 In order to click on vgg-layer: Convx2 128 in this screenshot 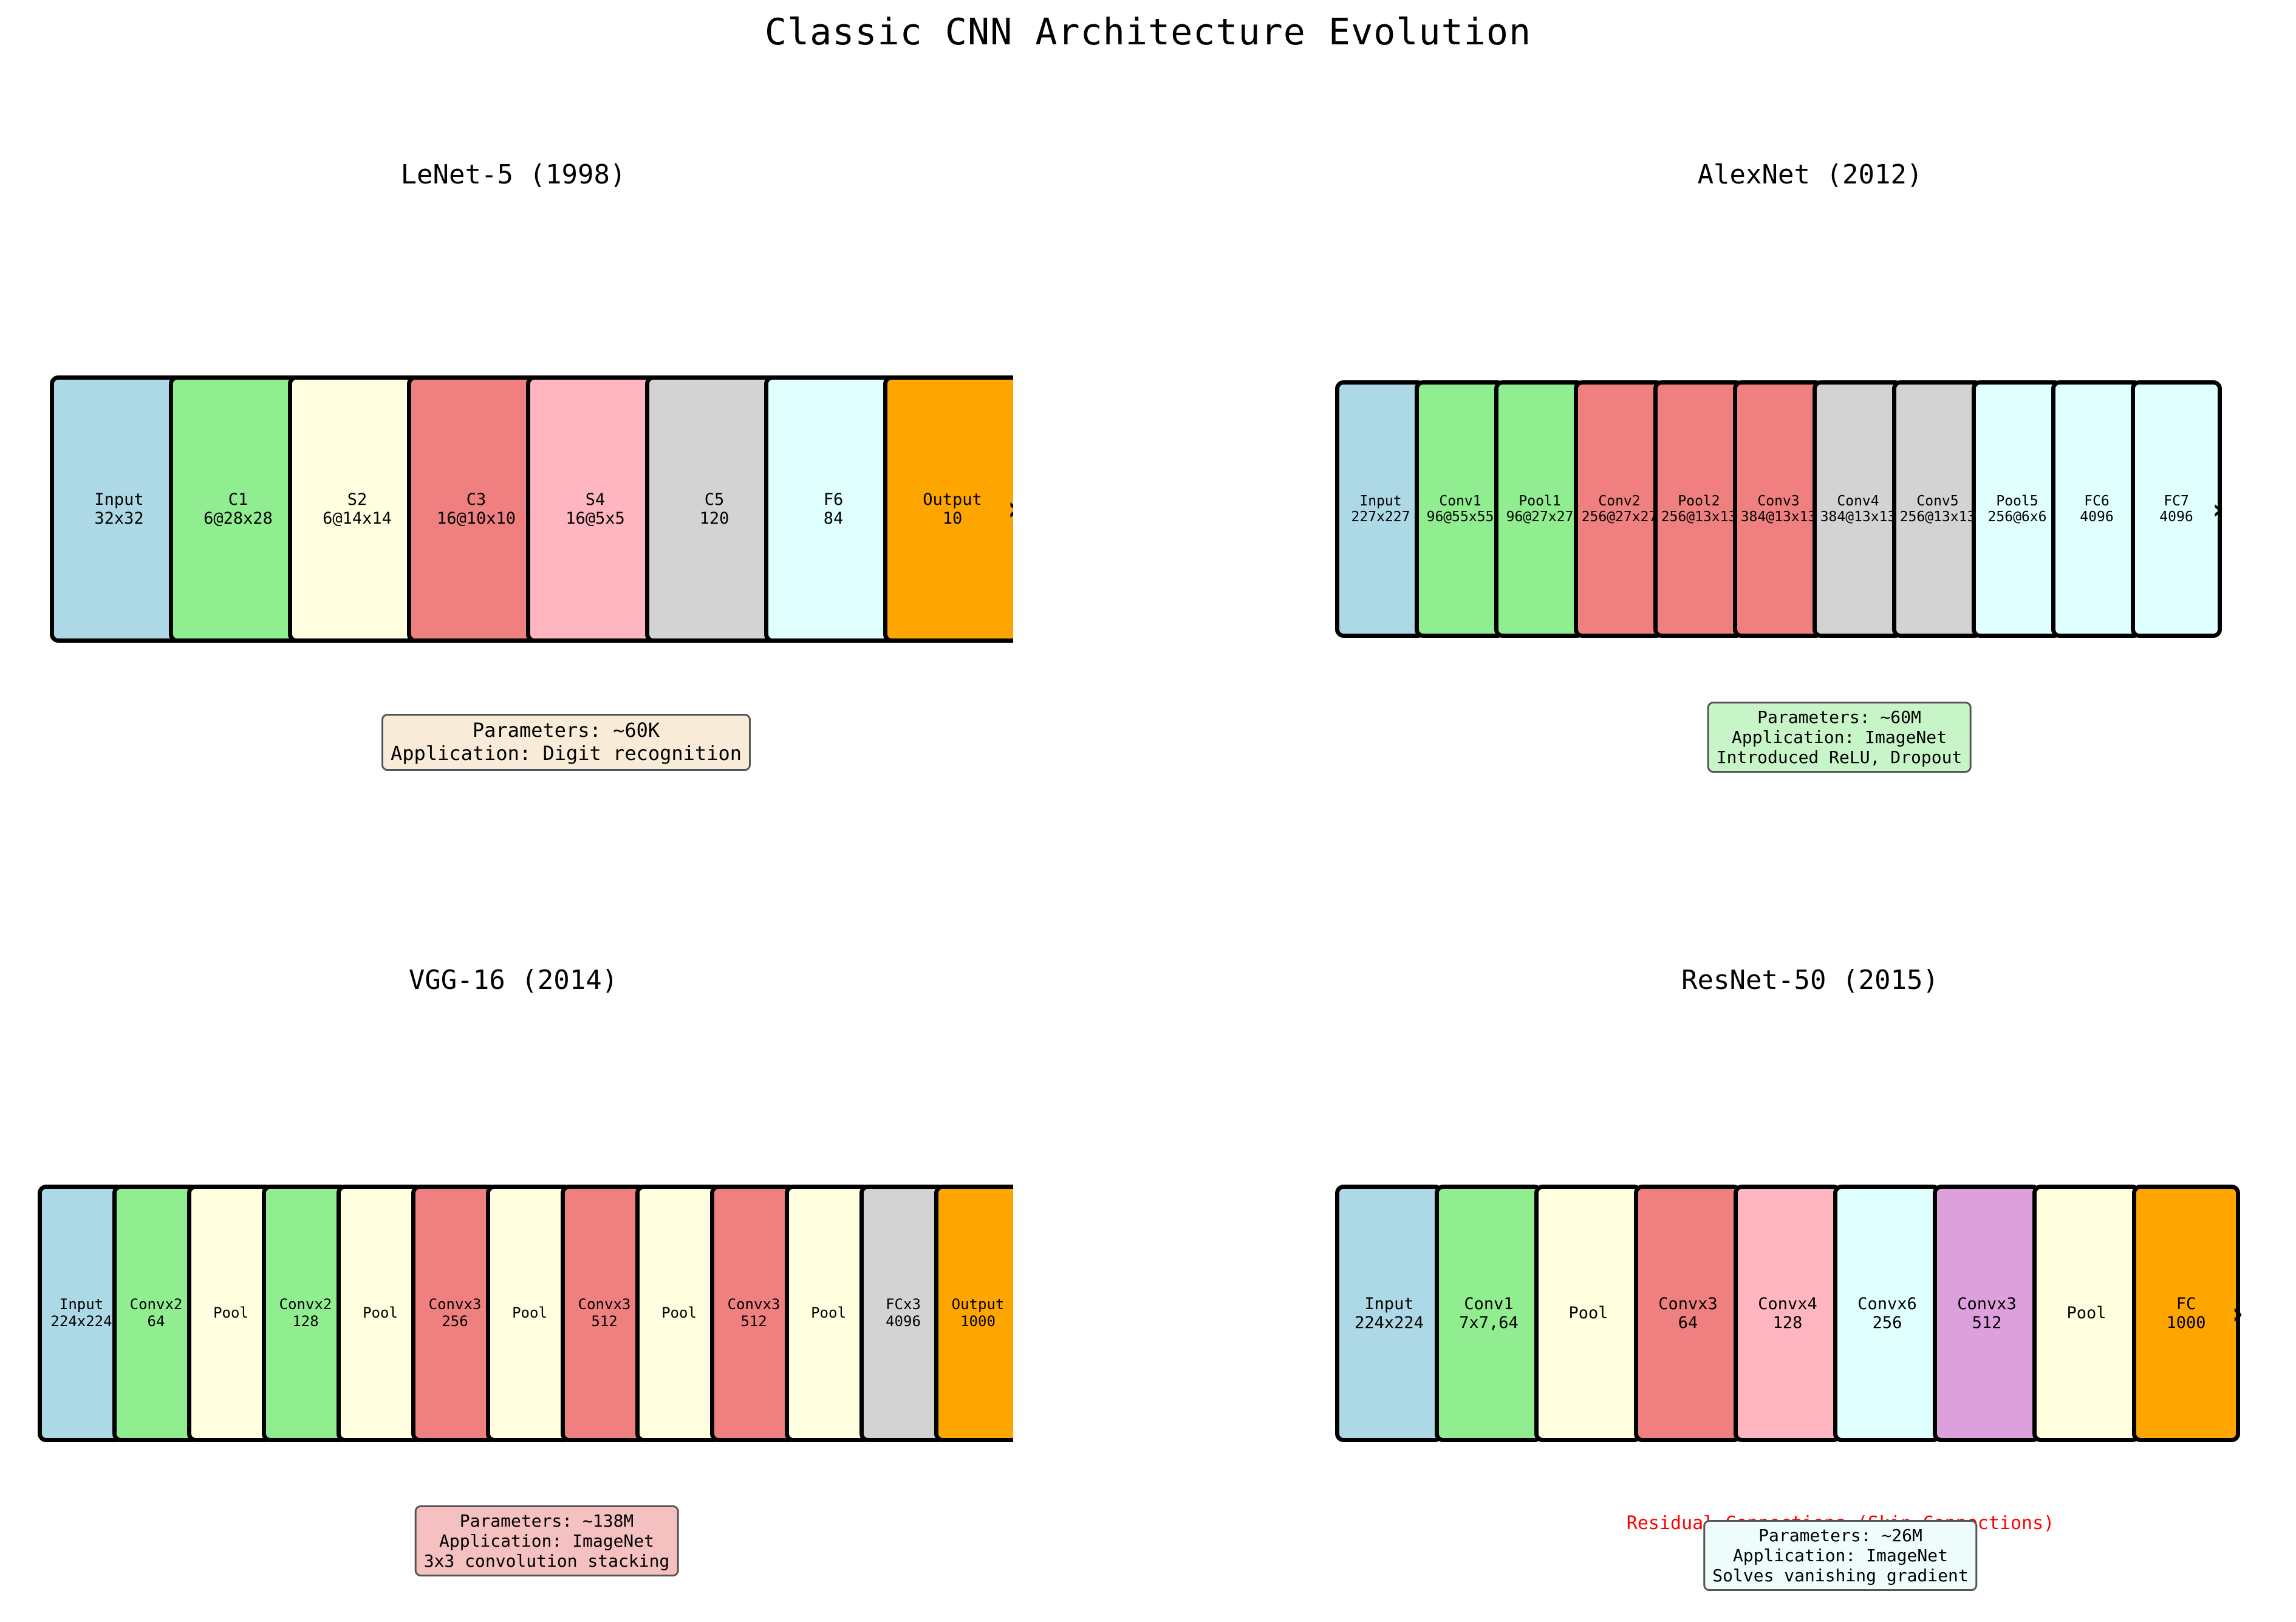, I will do `click(305, 1313)`.